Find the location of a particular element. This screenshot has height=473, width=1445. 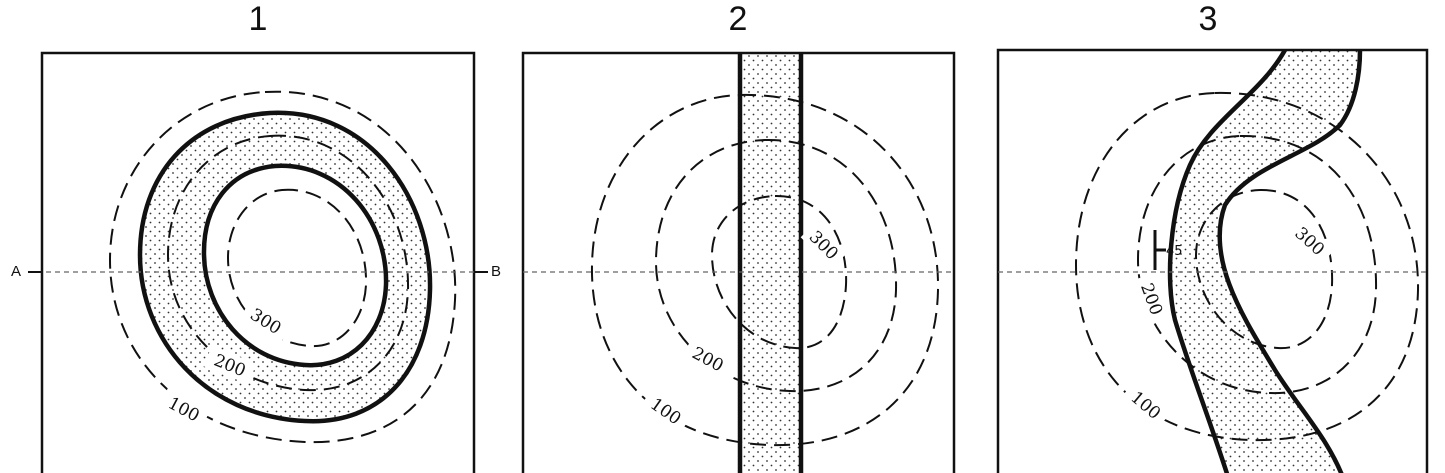

stippled-vertical-layer is located at coordinates (770, 263).